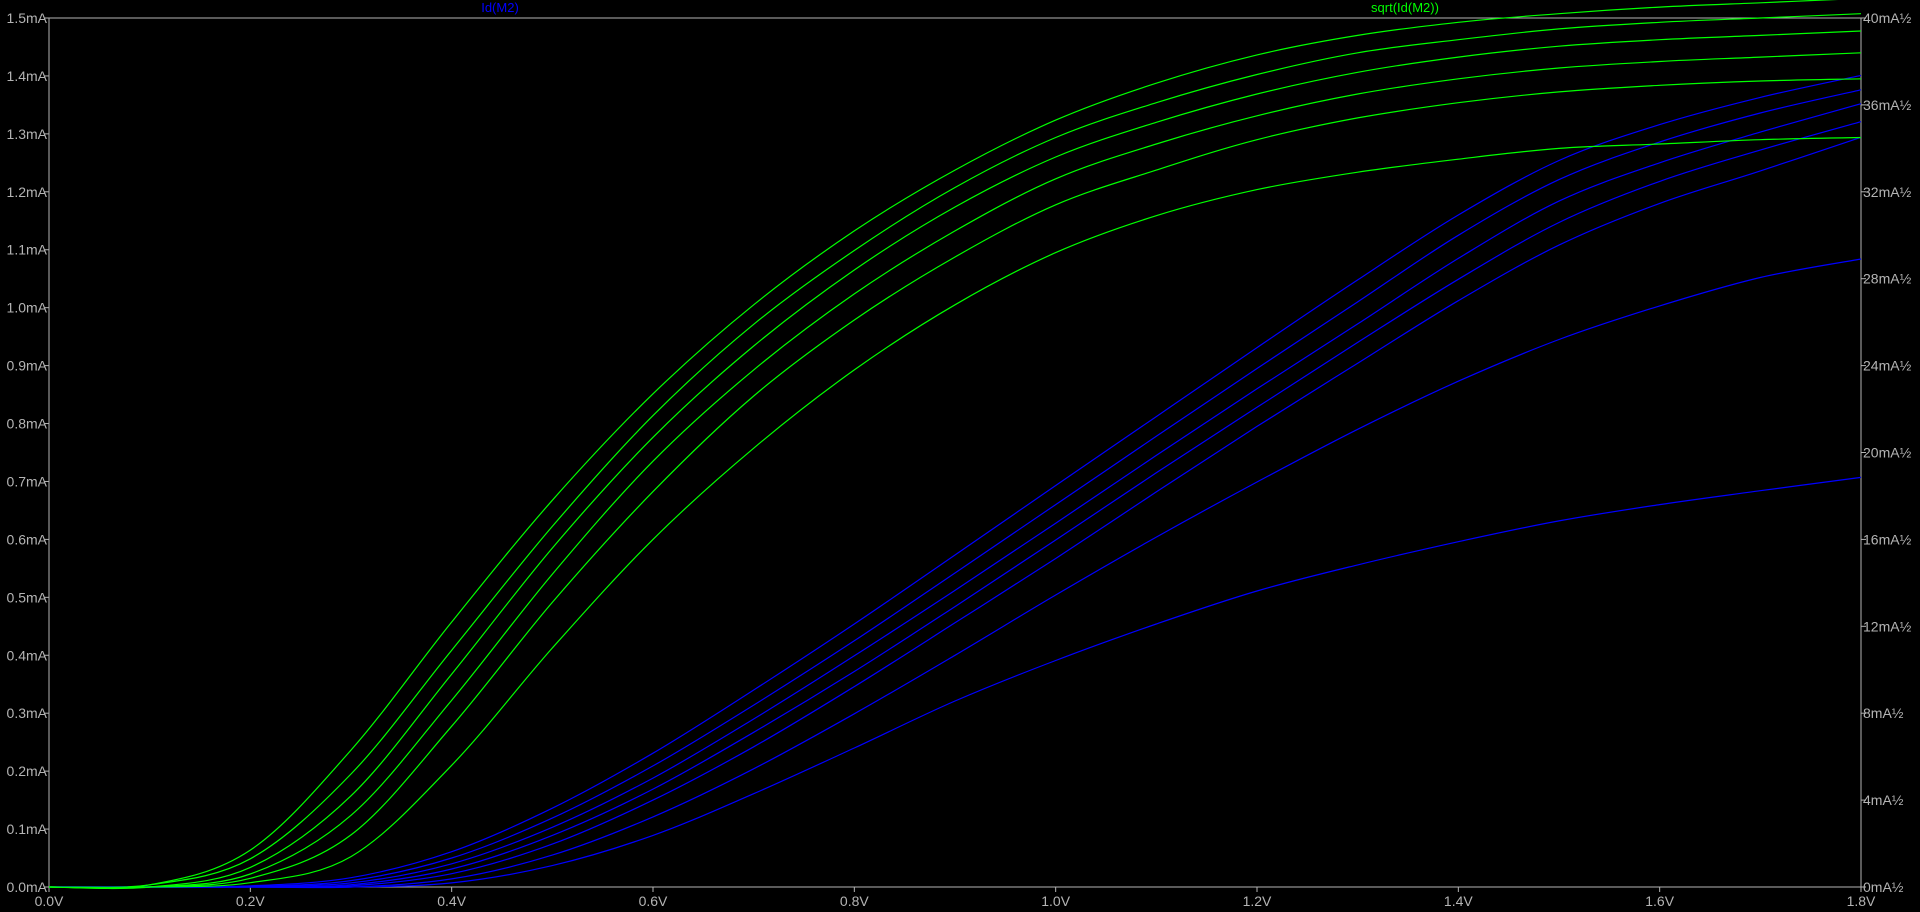  Describe the element at coordinates (27, 887) in the screenshot. I see `left-tick-label: 0.0mA` at that location.